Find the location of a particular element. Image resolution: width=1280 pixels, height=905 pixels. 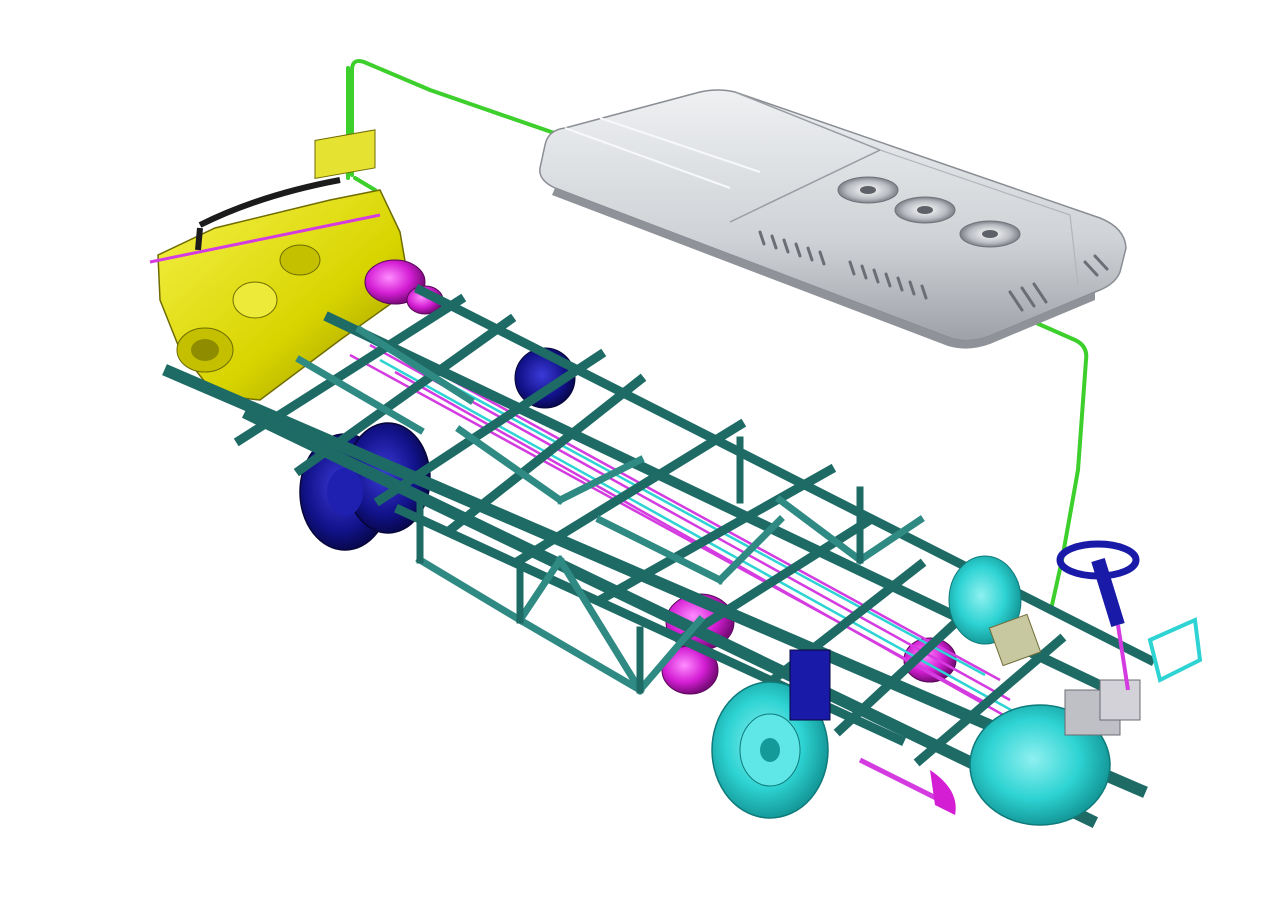

steering-column is located at coordinates (1129, 615).